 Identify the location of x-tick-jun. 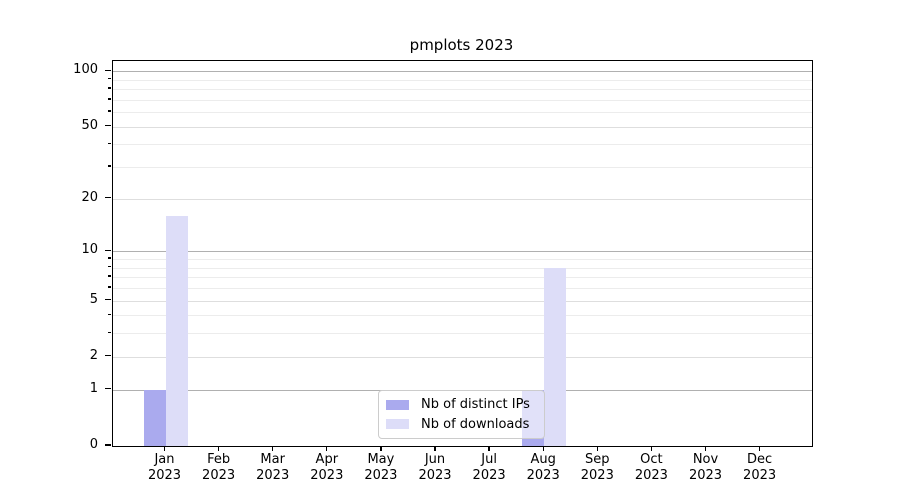
(435, 448).